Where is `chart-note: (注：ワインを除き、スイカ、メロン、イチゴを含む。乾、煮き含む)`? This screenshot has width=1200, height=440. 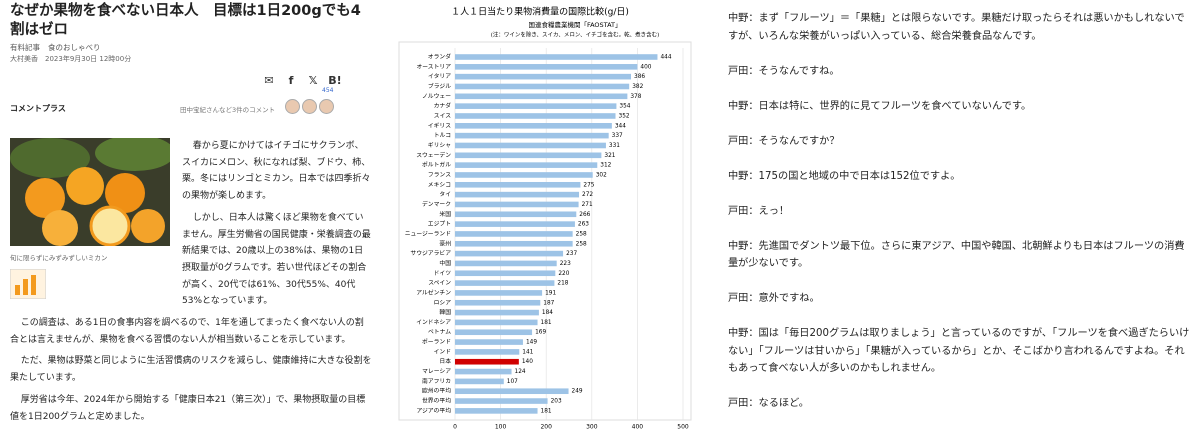 chart-note: (注：ワインを除き、スイカ、メロン、イチゴを含む。乾、煮き含む) is located at coordinates (575, 35).